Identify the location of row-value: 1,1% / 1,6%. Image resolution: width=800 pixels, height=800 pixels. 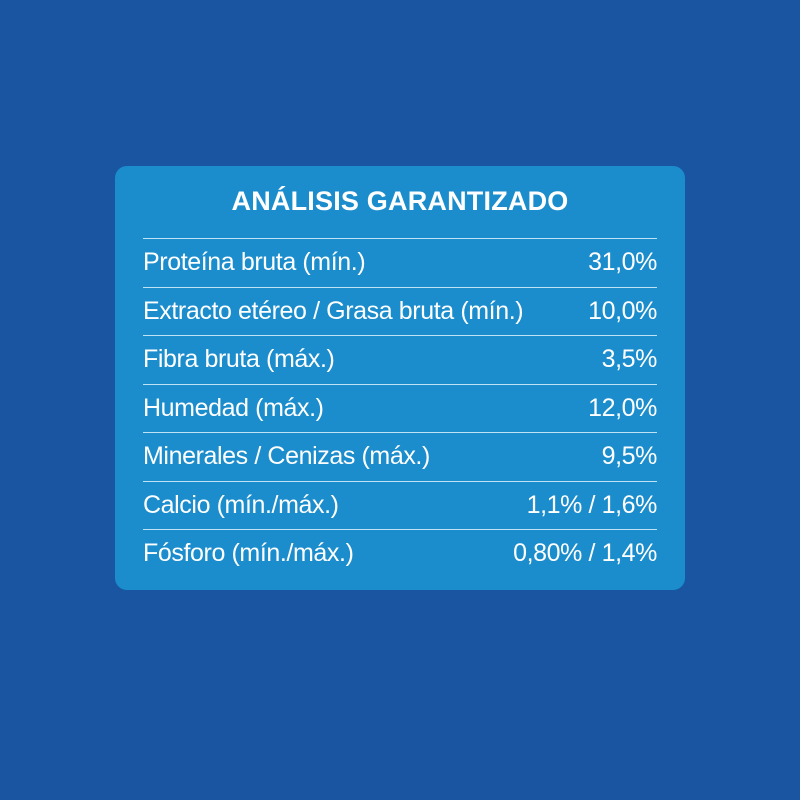
(592, 504).